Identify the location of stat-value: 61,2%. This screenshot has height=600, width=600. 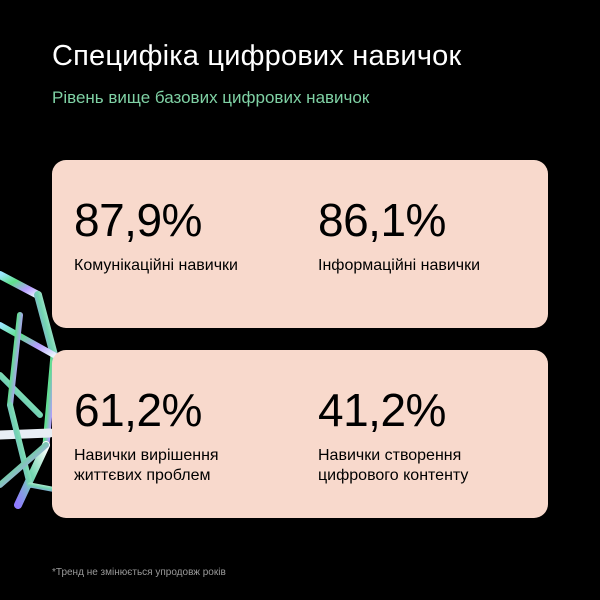
(138, 410).